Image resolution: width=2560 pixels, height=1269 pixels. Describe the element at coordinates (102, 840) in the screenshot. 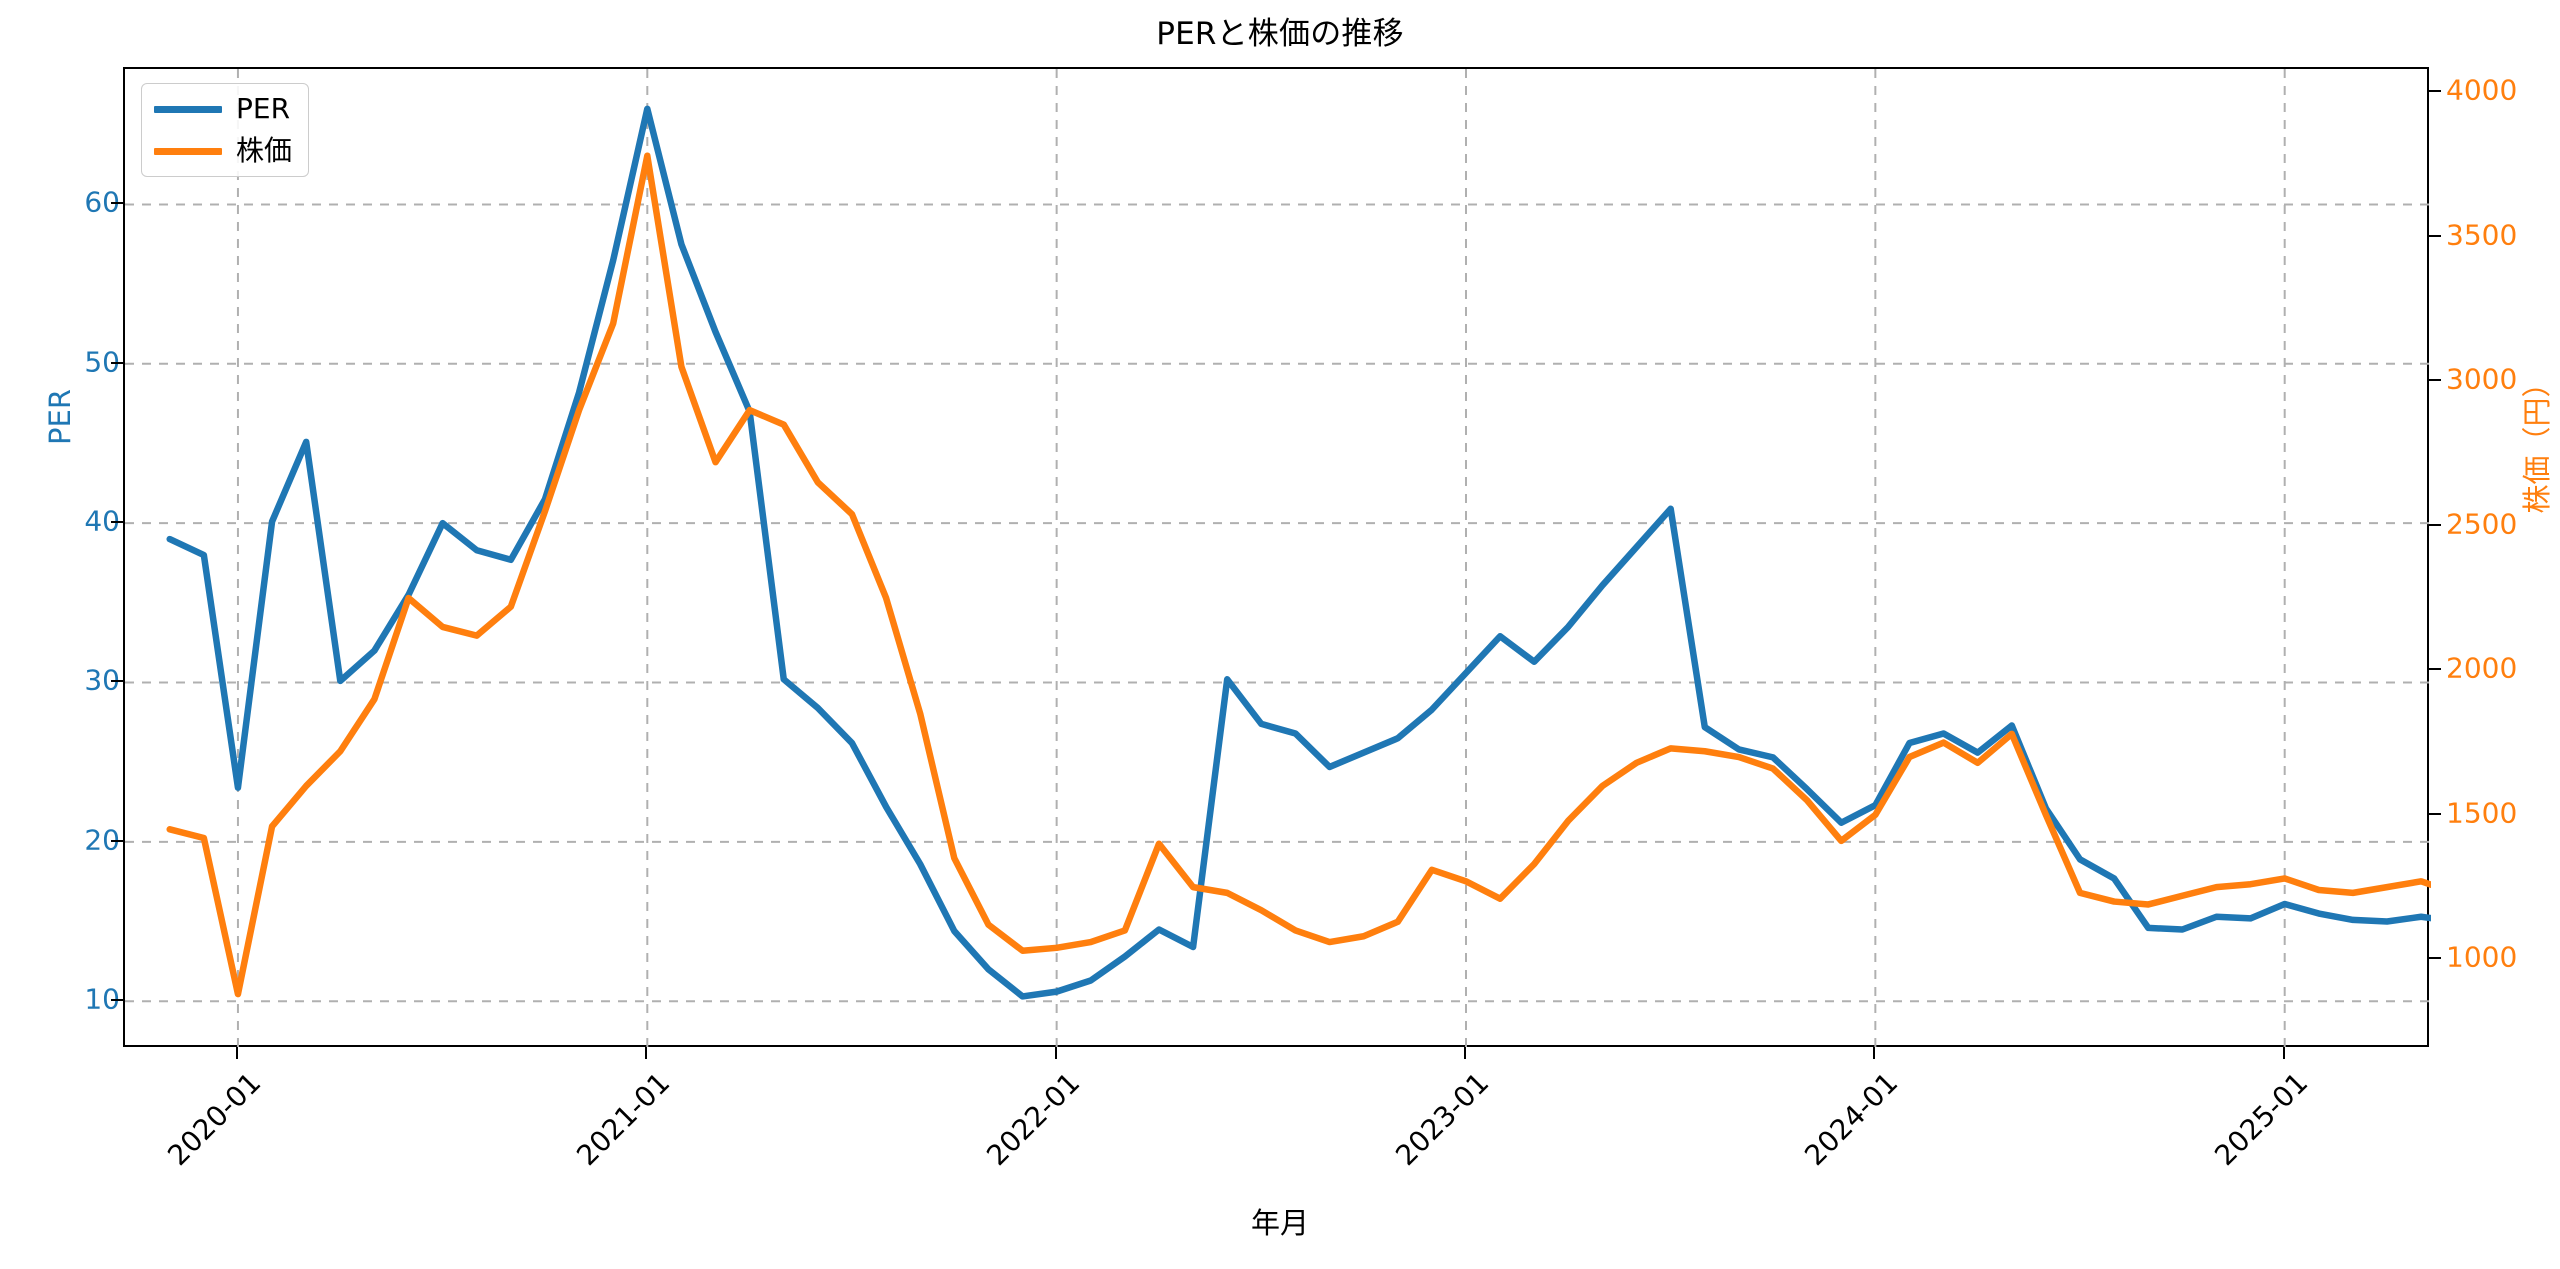

I see `y-axis-left-tick: 20` at that location.